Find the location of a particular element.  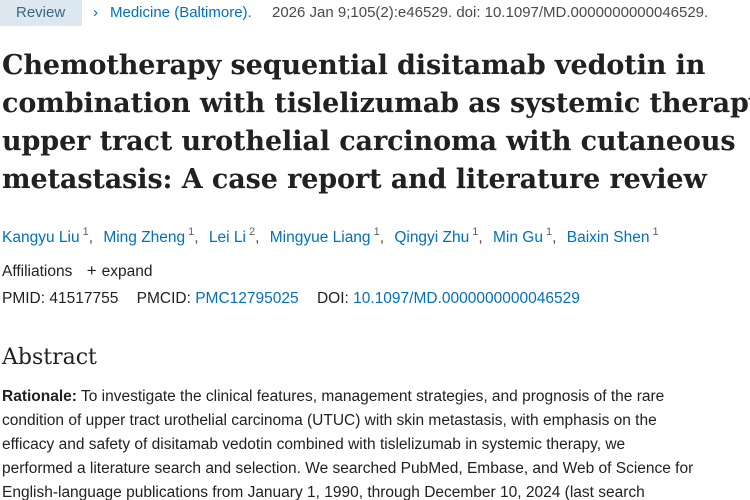

author-link: Ming Zheng 1 is located at coordinates (149, 236).